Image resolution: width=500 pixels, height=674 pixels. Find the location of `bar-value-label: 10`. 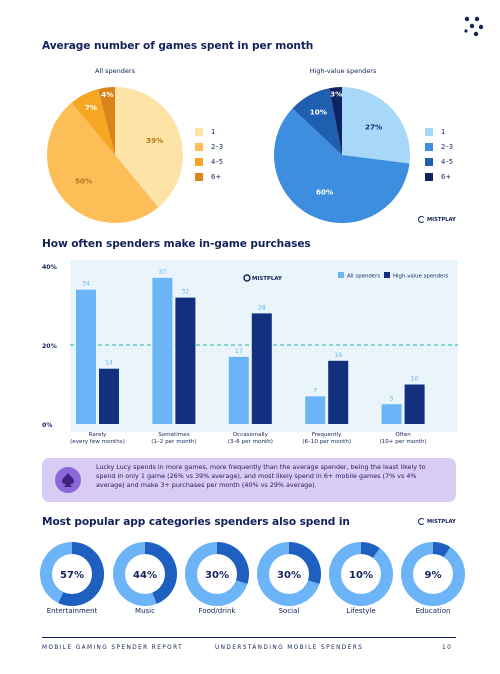

bar-value-label: 10 is located at coordinates (415, 379).